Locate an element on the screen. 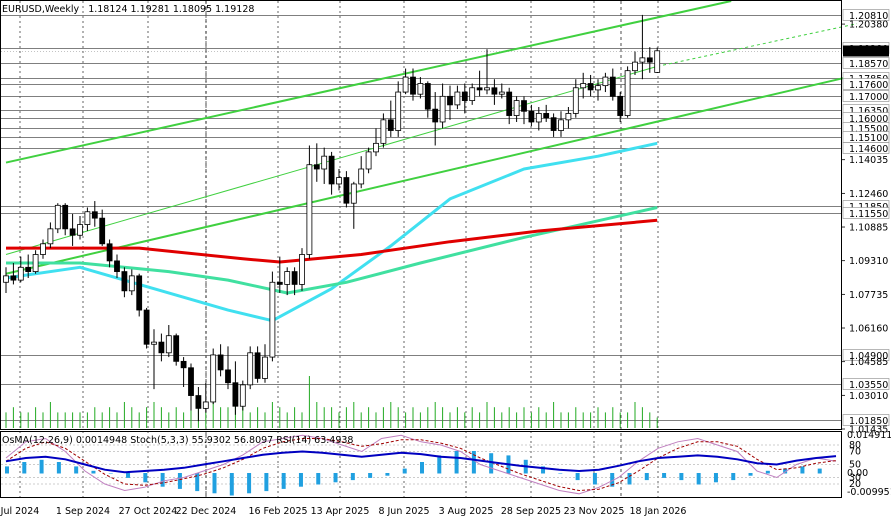 Image resolution: width=891 pixels, height=521 pixels. volume-bars is located at coordinates (331, 402).